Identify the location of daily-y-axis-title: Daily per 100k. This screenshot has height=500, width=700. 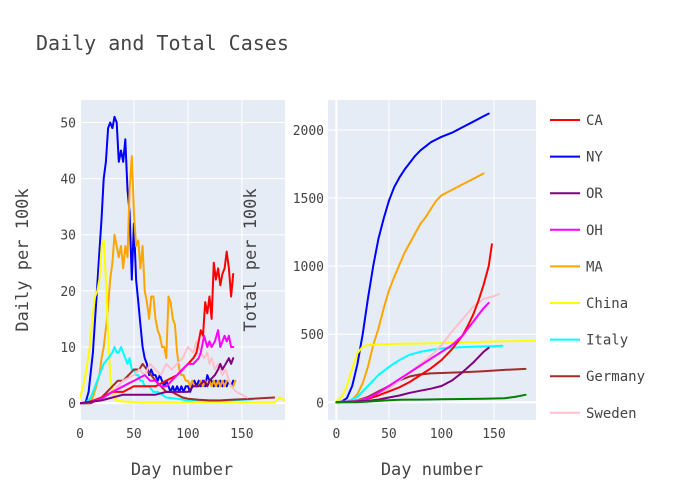
(23, 259).